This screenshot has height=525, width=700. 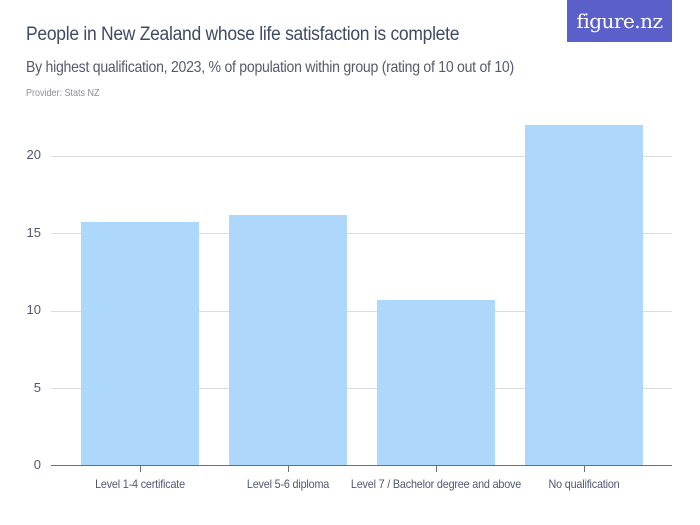 What do you see at coordinates (37, 464) in the screenshot?
I see `y-tick-label: 0` at bounding box center [37, 464].